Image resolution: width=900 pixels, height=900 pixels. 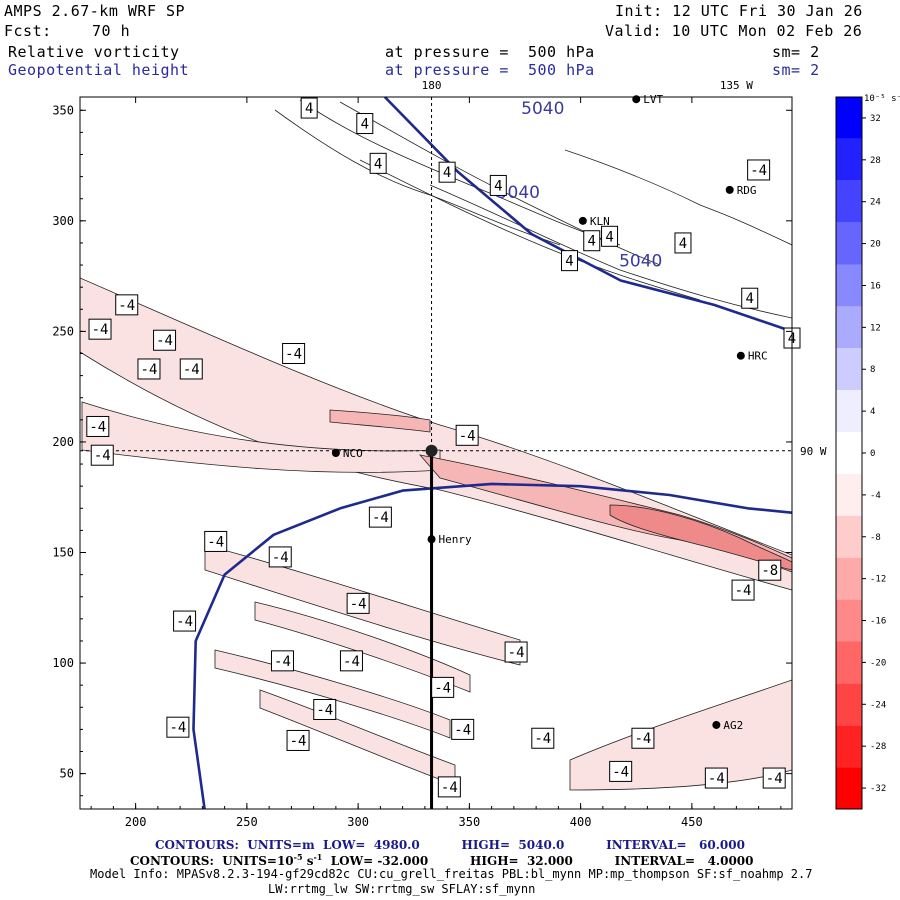 I want to click on x-tick-label: 250, so click(x=247, y=822).